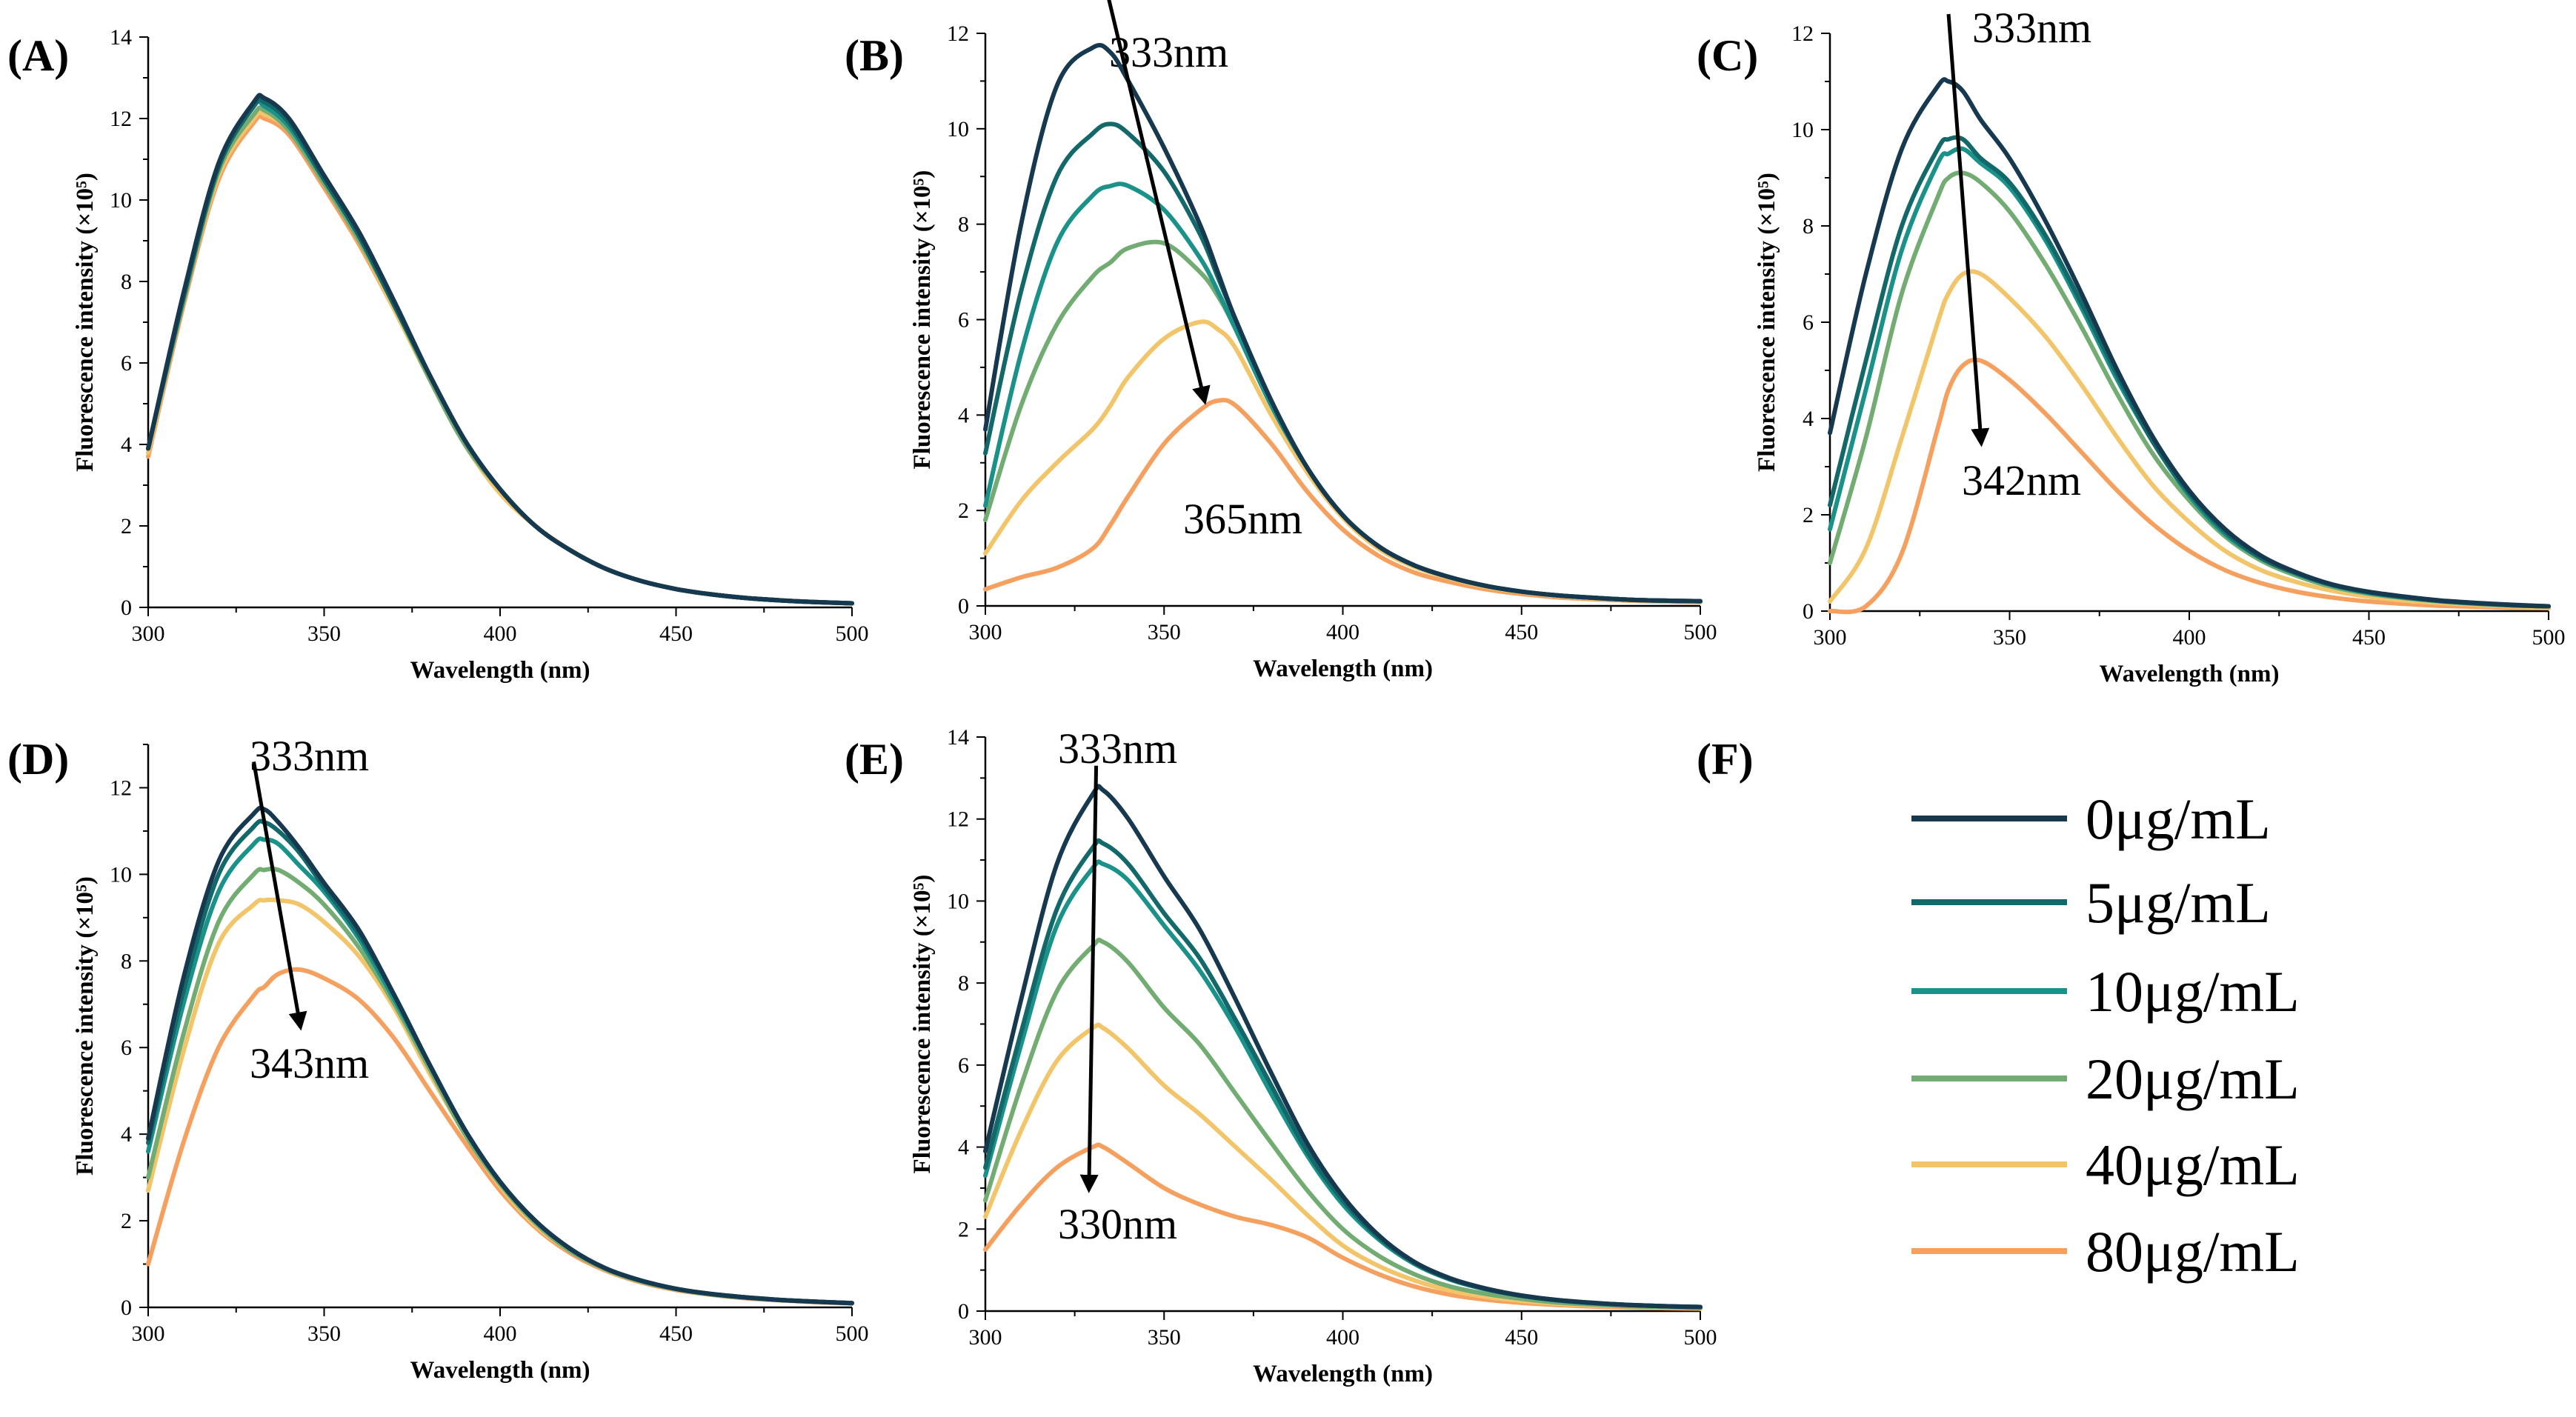 Image resolution: width=2576 pixels, height=1417 pixels. I want to click on annotation-end: 365nm, so click(1242, 519).